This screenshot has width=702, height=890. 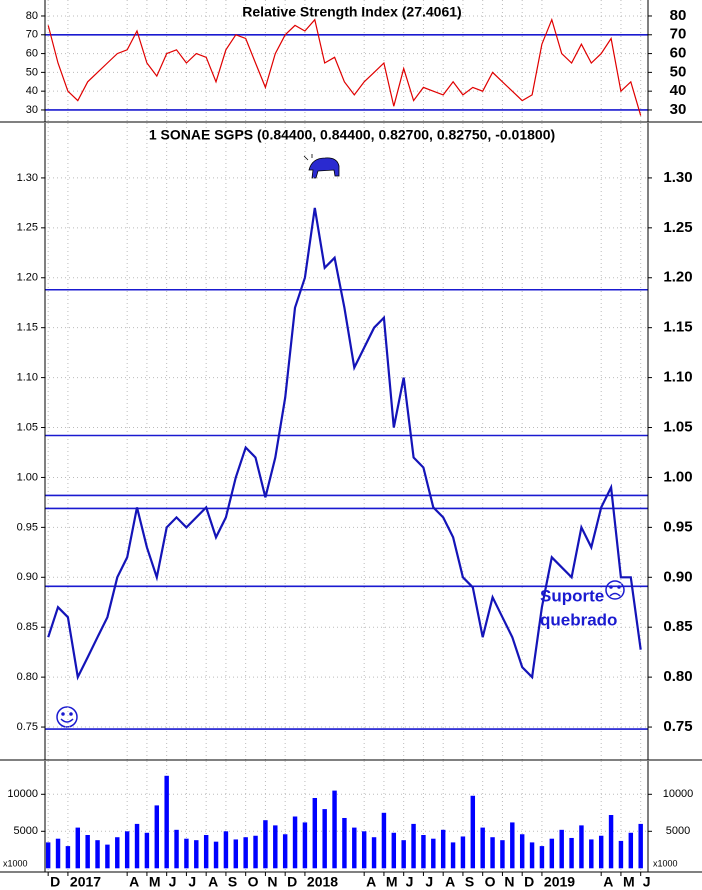 I want to click on y-tick-label-right: 0.85, so click(x=677, y=626).